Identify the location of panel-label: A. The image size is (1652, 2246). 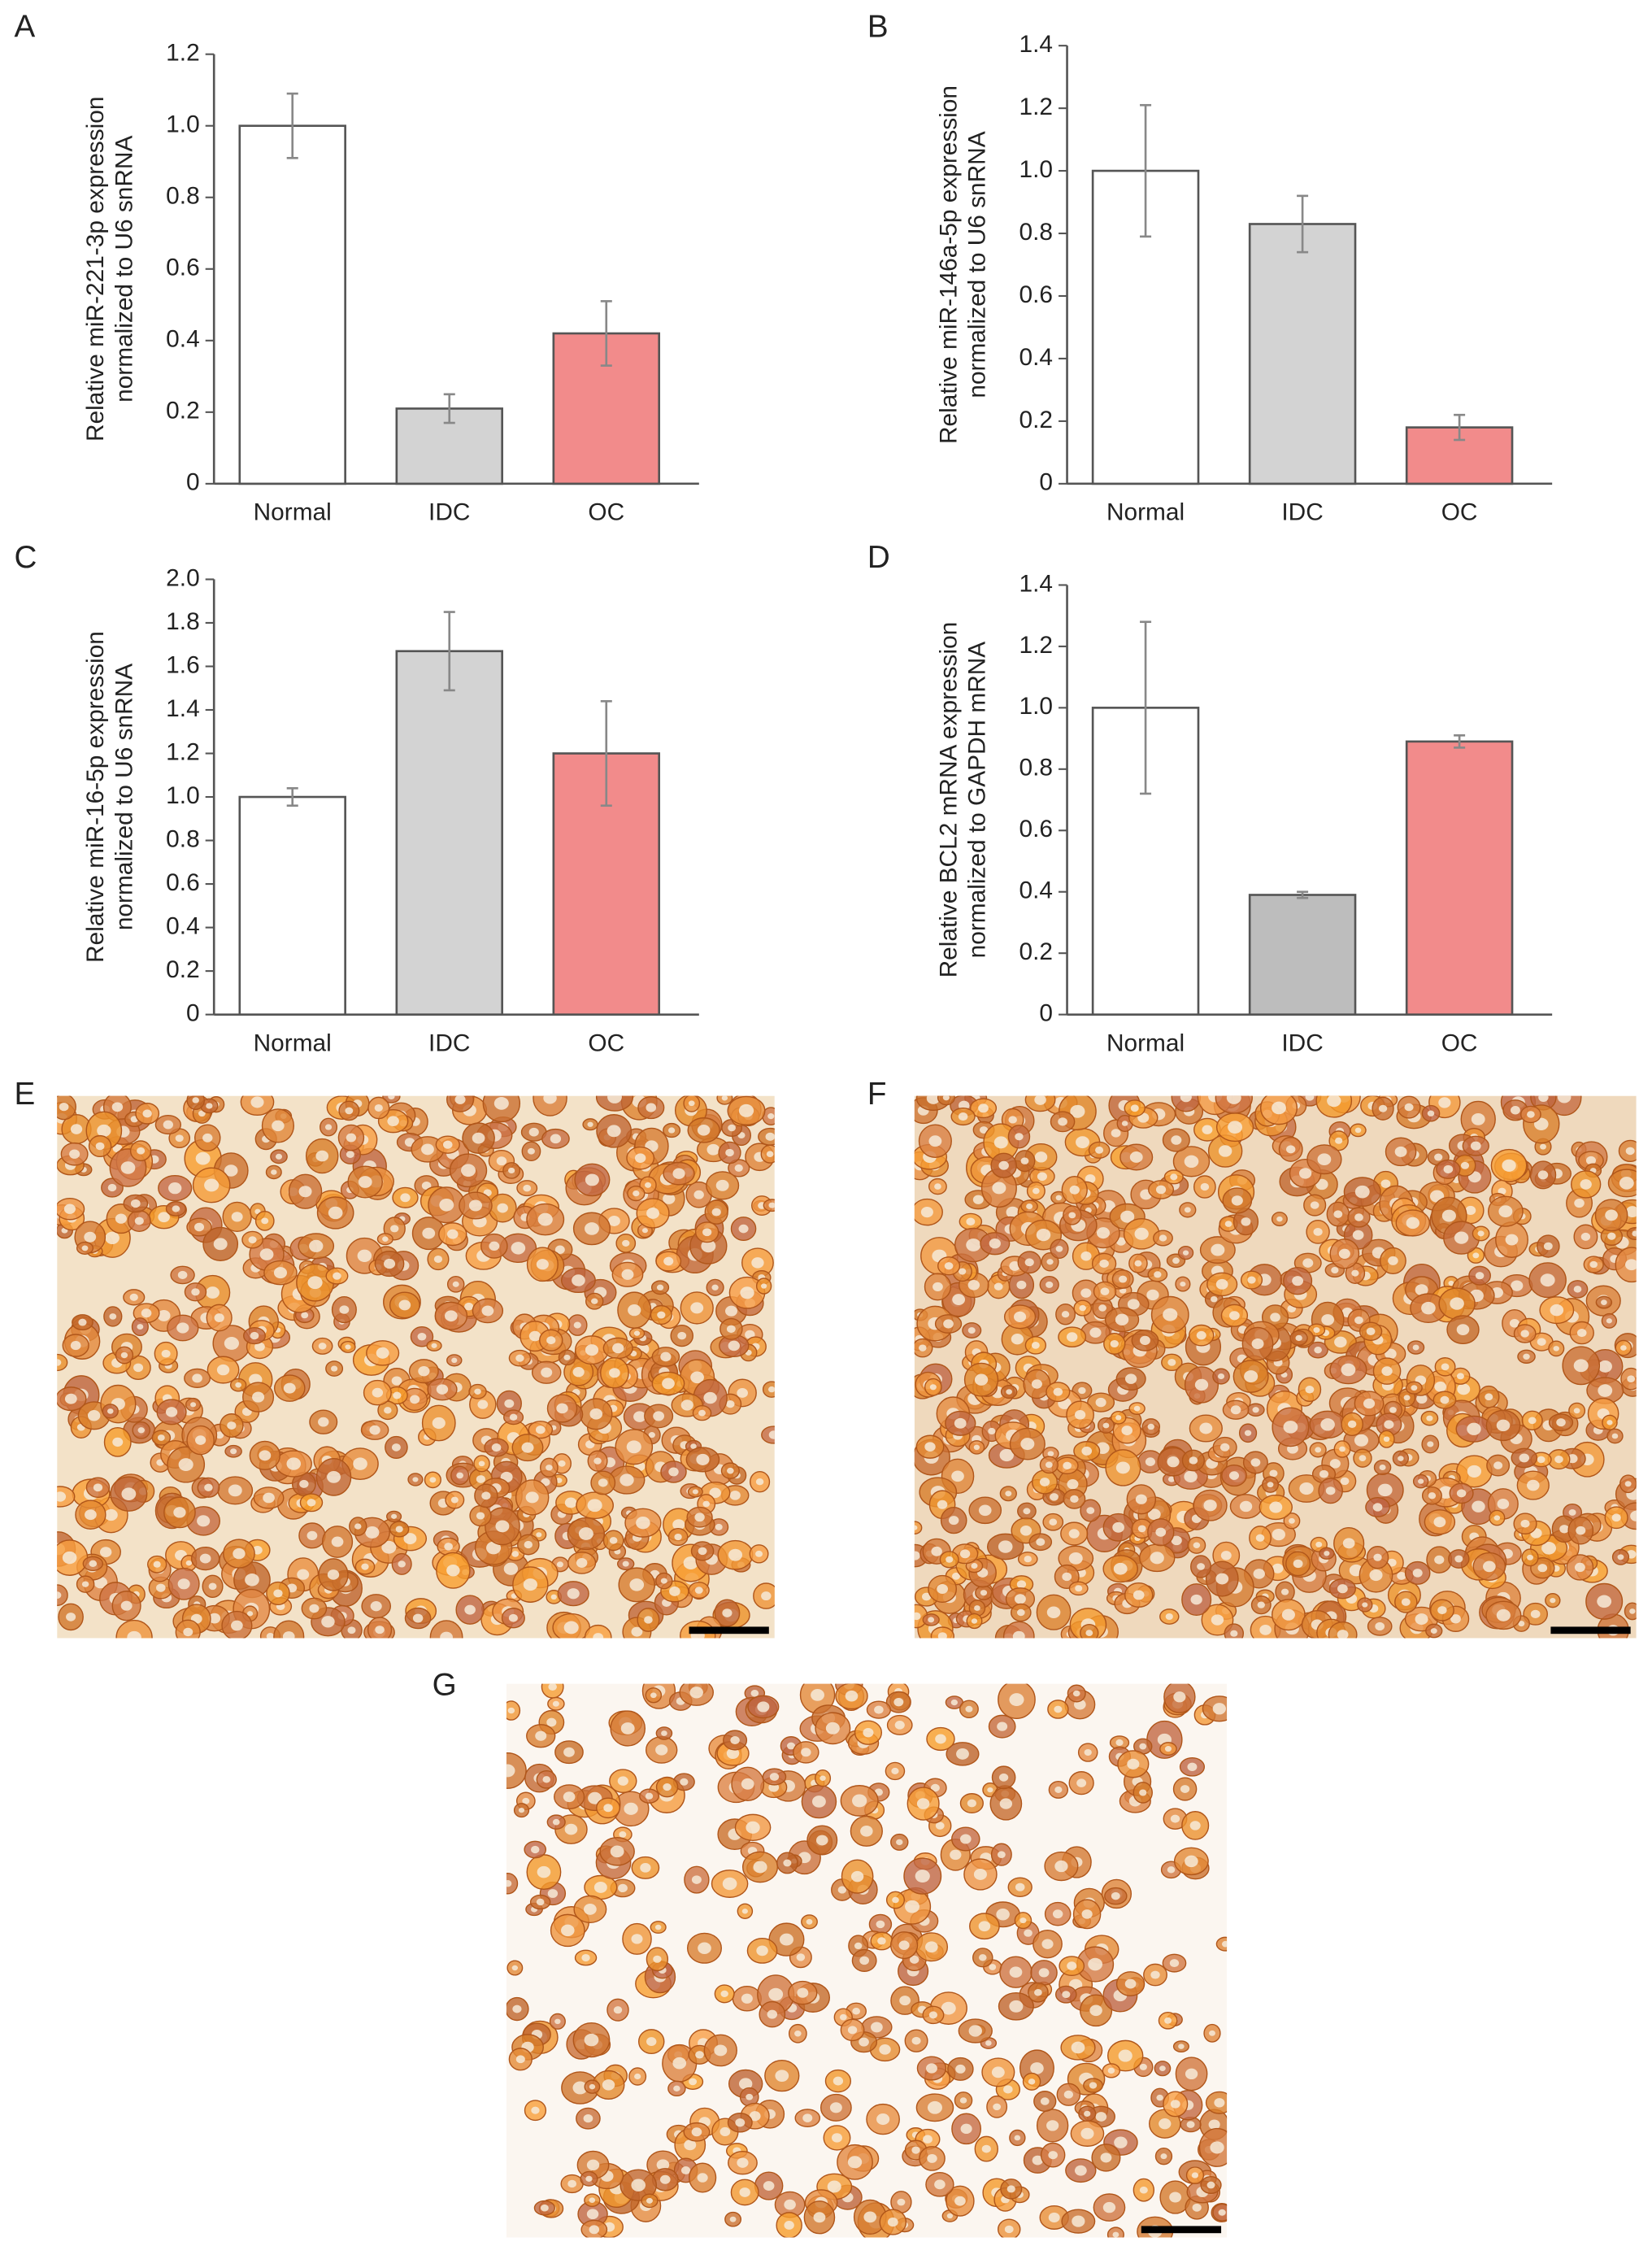
(25, 27).